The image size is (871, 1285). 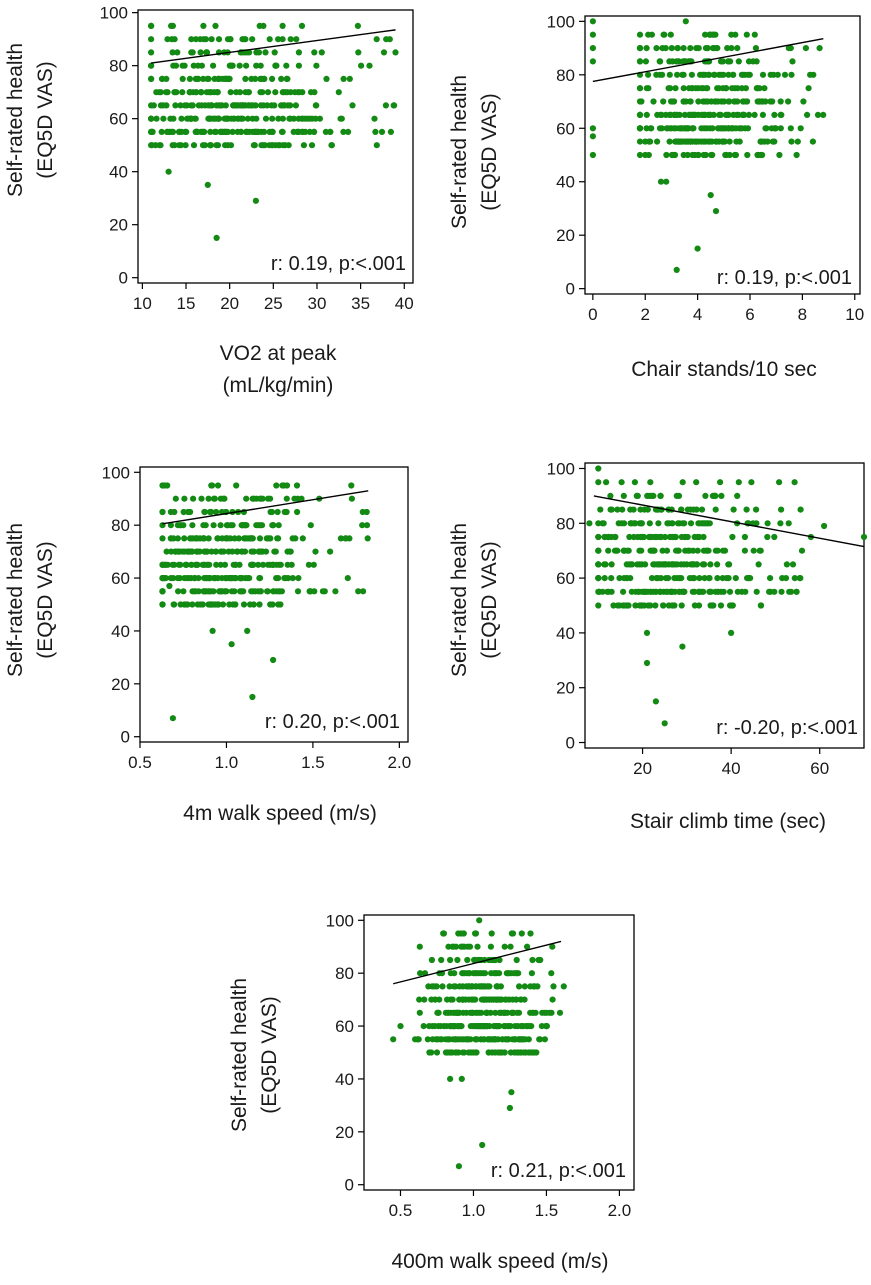 I want to click on y-tick-label: 100, so click(x=340, y=920).